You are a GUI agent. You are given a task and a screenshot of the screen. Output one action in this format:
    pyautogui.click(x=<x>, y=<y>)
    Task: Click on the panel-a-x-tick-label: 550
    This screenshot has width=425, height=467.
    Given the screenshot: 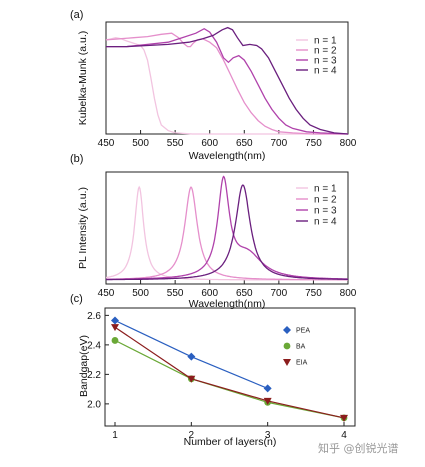 What is the action you would take?
    pyautogui.click(x=175, y=143)
    